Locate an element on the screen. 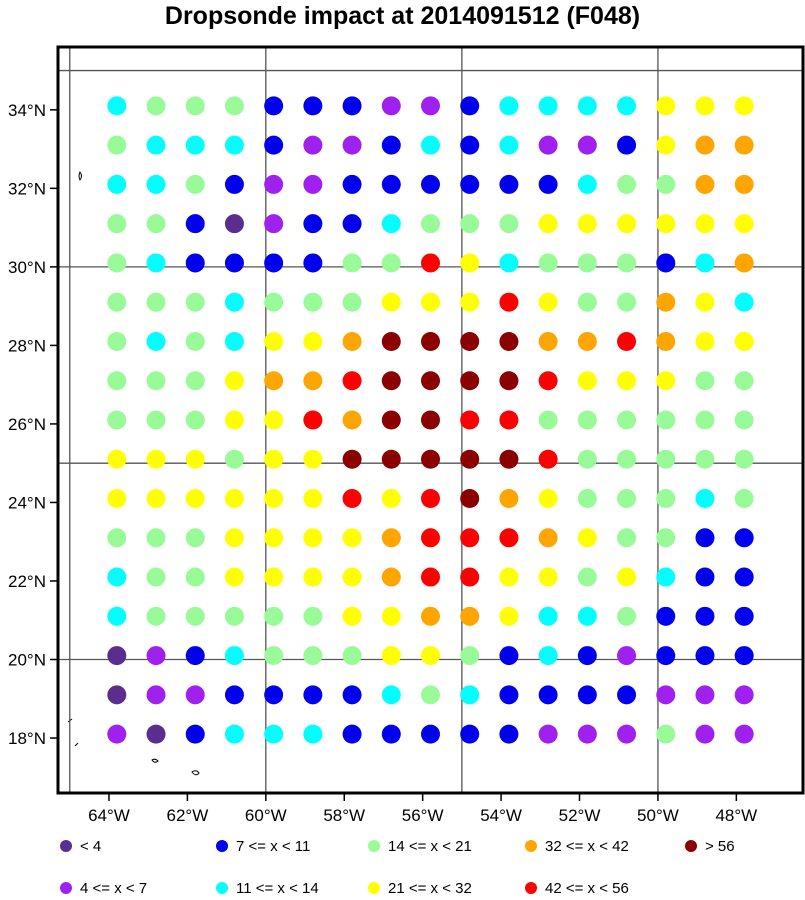  legend-item: 32 <= x < 42 is located at coordinates (577, 846).